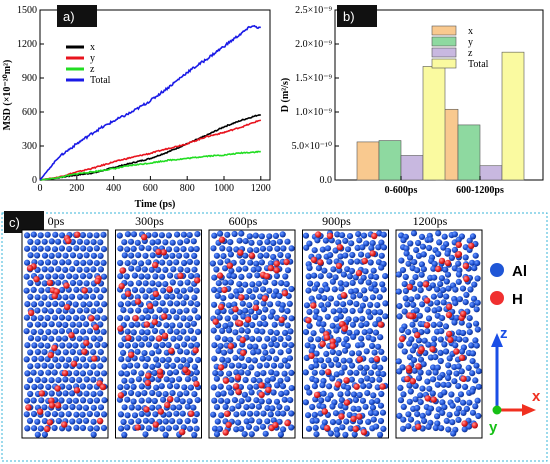  What do you see at coordinates (439, 326) in the screenshot?
I see `snapshot-1200ps: 1200ps` at bounding box center [439, 326].